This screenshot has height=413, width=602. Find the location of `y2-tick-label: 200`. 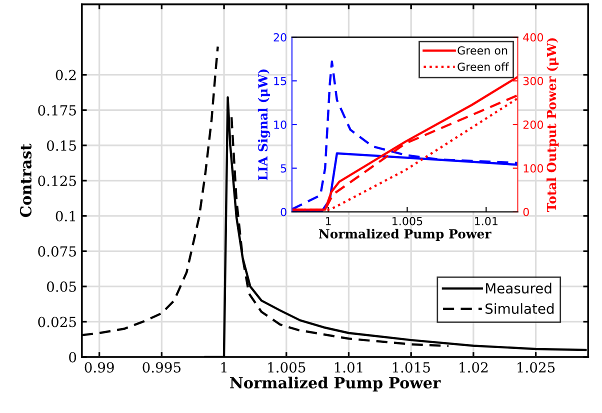

y2-tick-label: 200 is located at coordinates (533, 124).